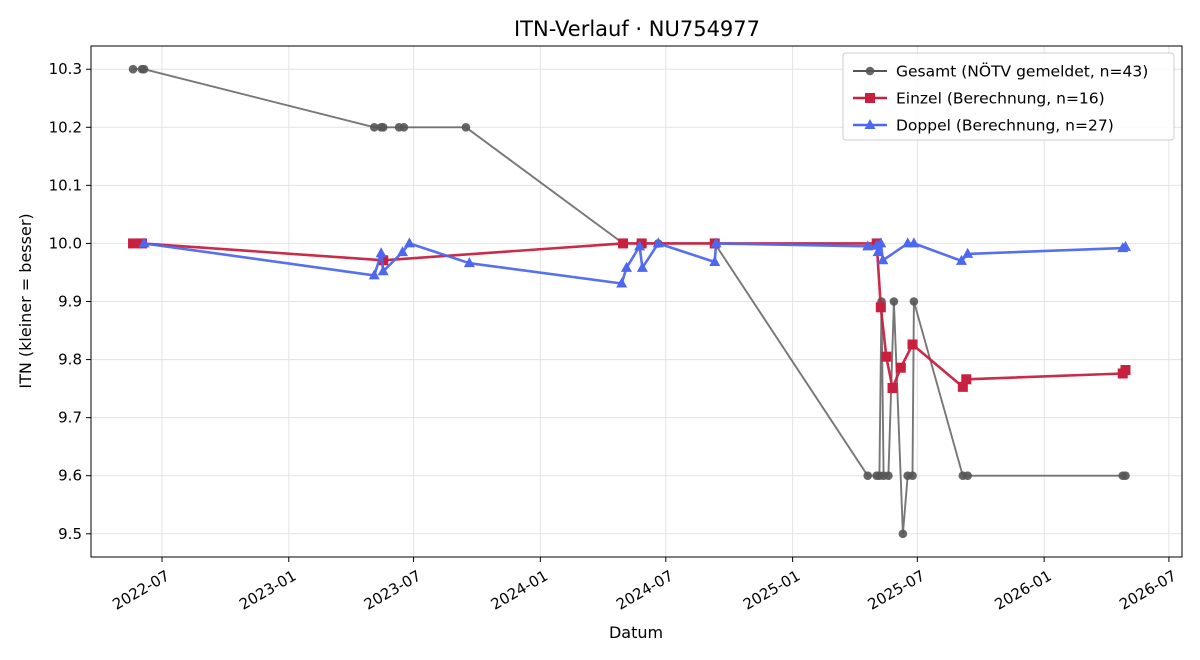  Describe the element at coordinates (70, 534) in the screenshot. I see `y-tick-label: 9.5` at that location.